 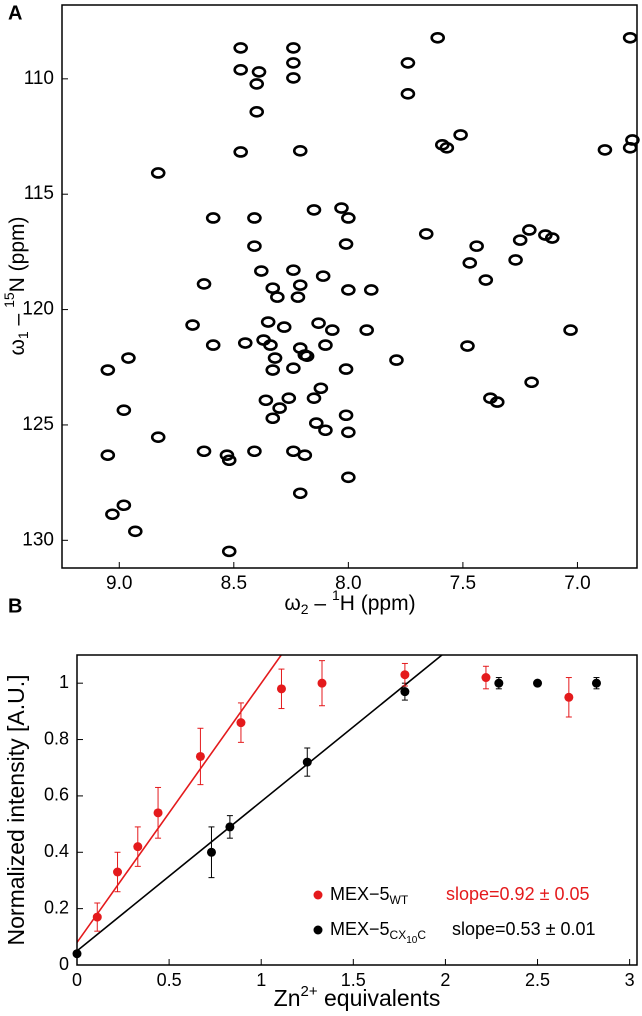 I want to click on x-tick-label: 2.5, so click(x=537, y=980).